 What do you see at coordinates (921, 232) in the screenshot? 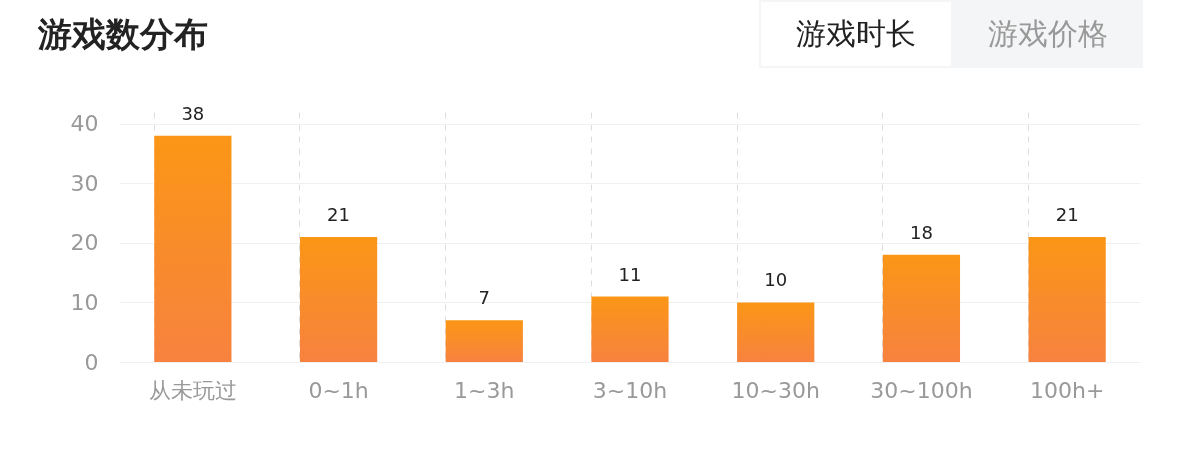
I see `data-label: 18` at bounding box center [921, 232].